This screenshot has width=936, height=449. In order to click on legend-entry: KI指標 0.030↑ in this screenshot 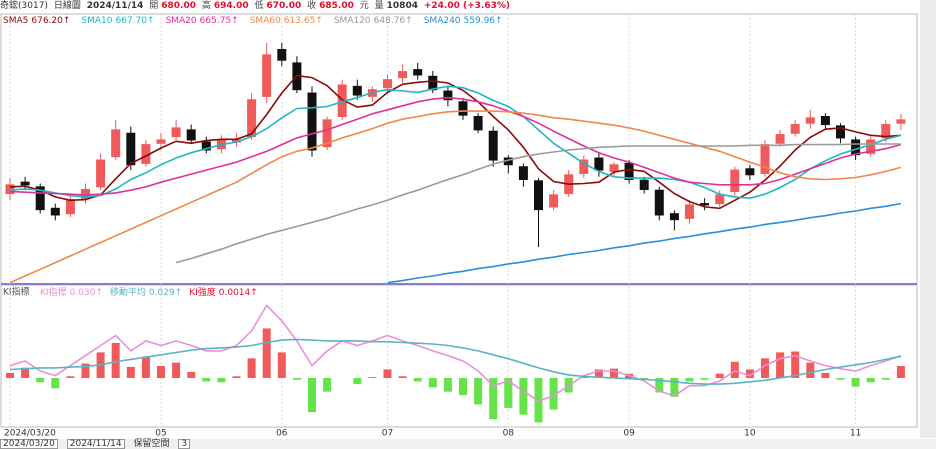, I will do `click(71, 292)`.